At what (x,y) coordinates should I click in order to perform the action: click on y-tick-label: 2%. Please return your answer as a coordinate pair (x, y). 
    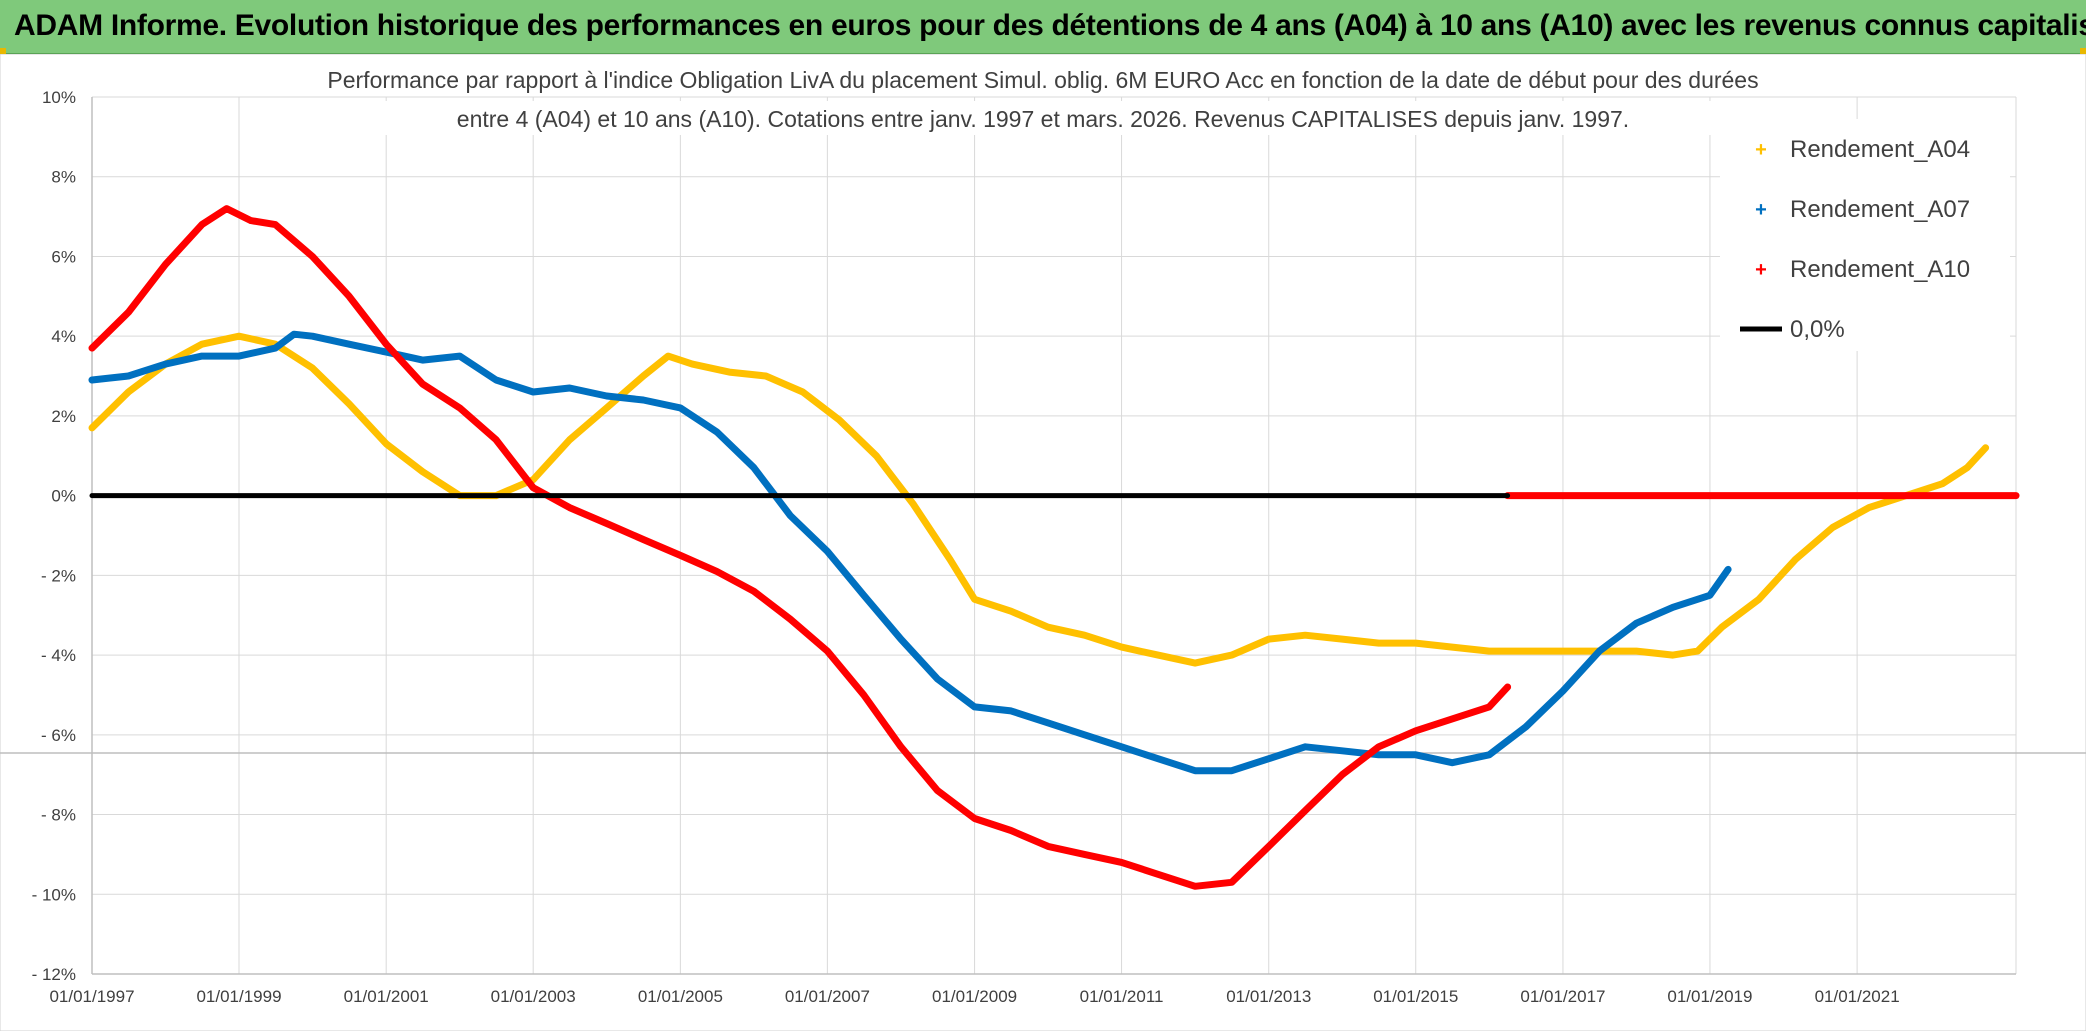
    Looking at the image, I should click on (63, 416).